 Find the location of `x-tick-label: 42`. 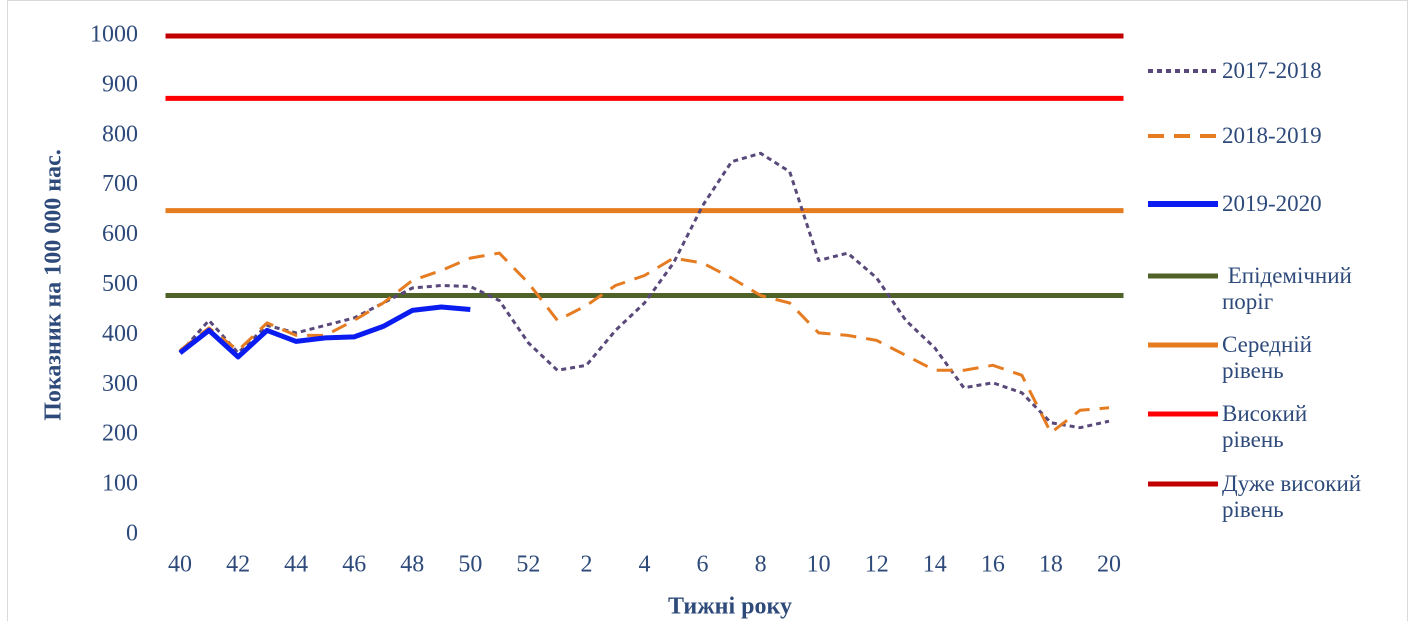

x-tick-label: 42 is located at coordinates (238, 565).